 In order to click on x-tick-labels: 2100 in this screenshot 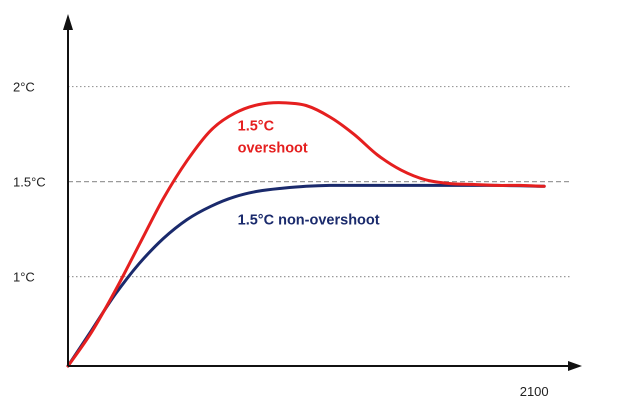, I will do `click(534, 391)`.